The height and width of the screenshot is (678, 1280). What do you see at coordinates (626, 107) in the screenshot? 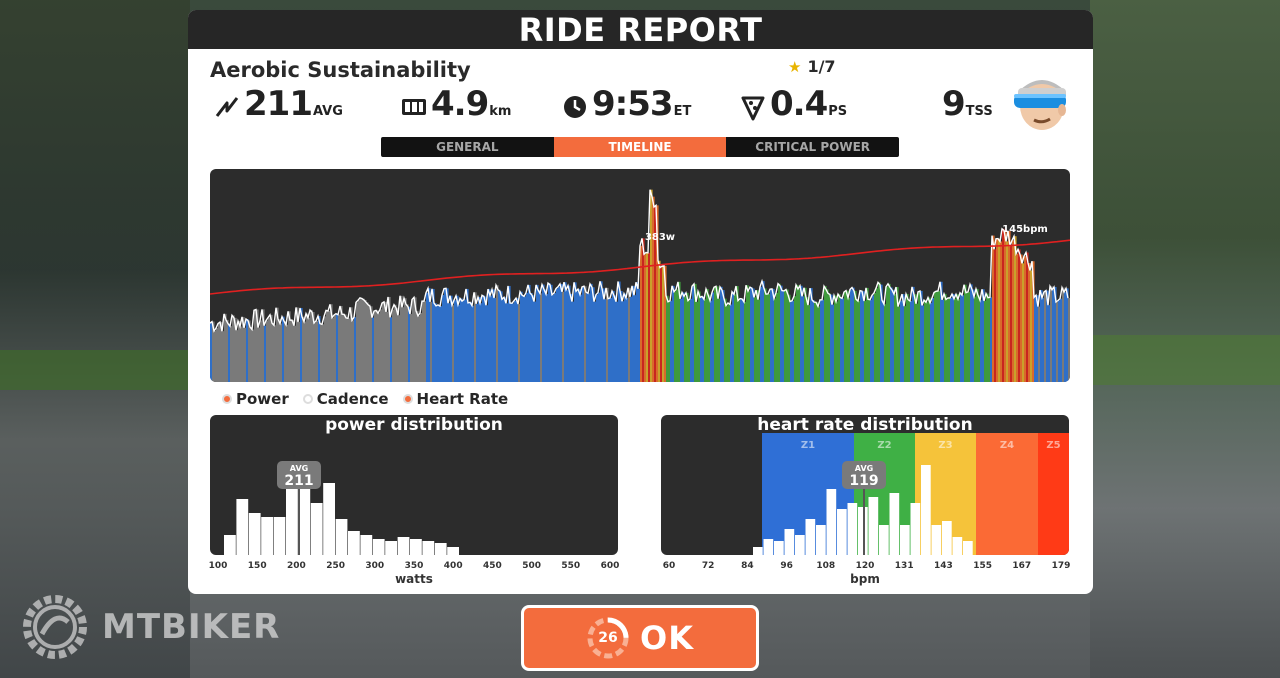
I see `stat-time: 9:53 ET` at bounding box center [626, 107].